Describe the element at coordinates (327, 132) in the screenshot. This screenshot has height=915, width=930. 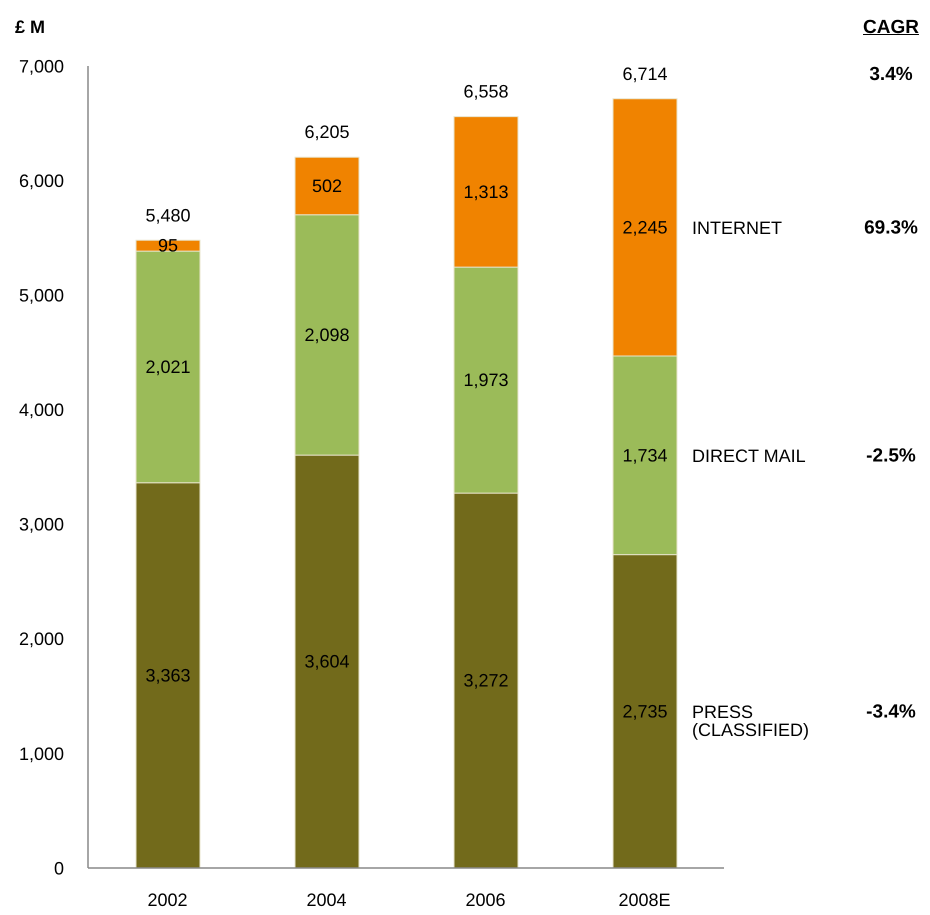
I see `total-label: 6,205` at that location.